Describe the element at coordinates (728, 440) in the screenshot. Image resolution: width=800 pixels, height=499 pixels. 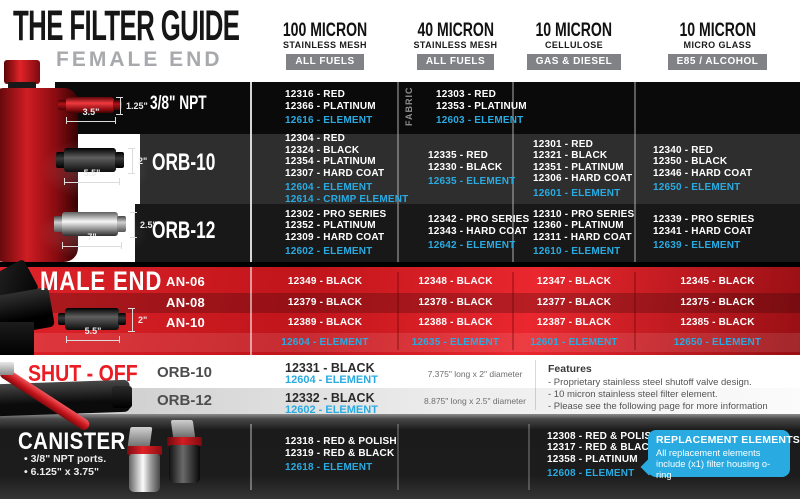
I see `replacement-title: REPLACEMENT ELEMENTS` at that location.